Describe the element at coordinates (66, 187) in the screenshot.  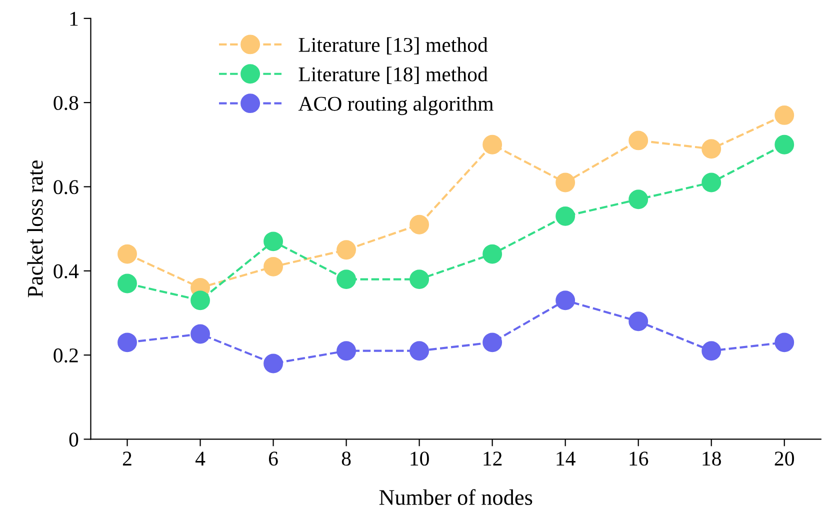
I see `y-tick-label: 0.6` at that location.